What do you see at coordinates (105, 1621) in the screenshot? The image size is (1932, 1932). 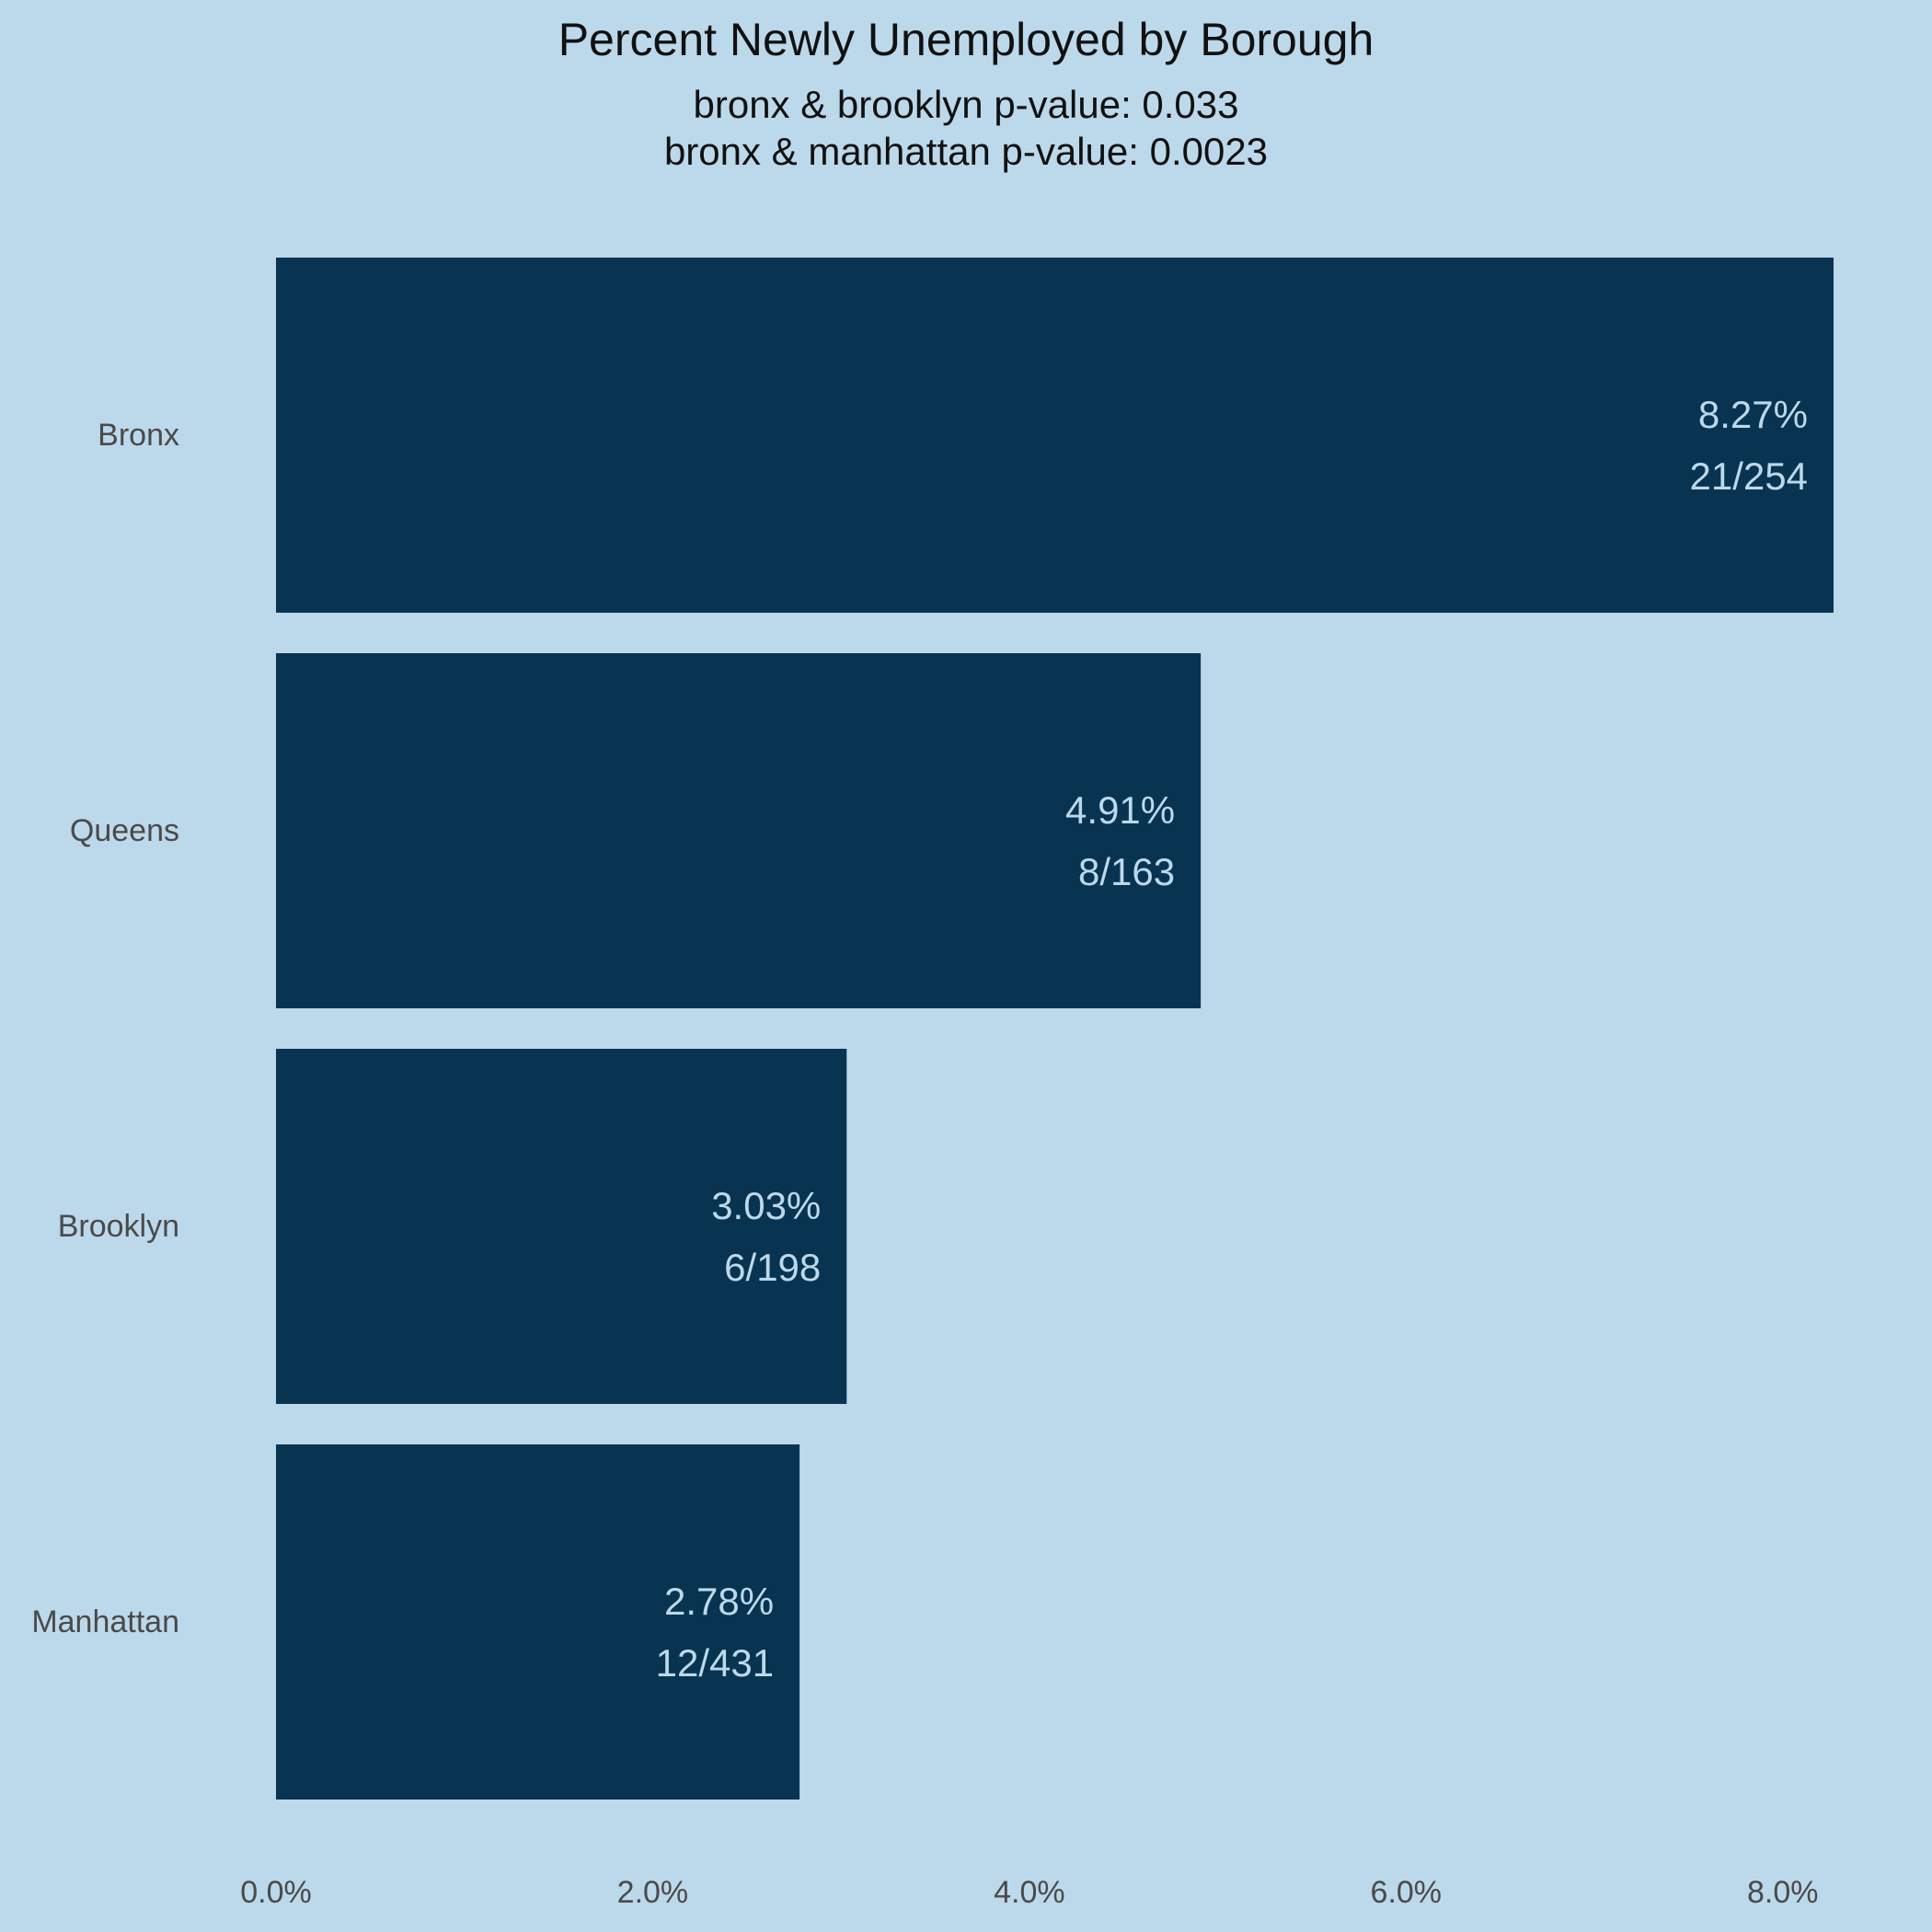 I see `y-tick-label: Manhattan` at bounding box center [105, 1621].